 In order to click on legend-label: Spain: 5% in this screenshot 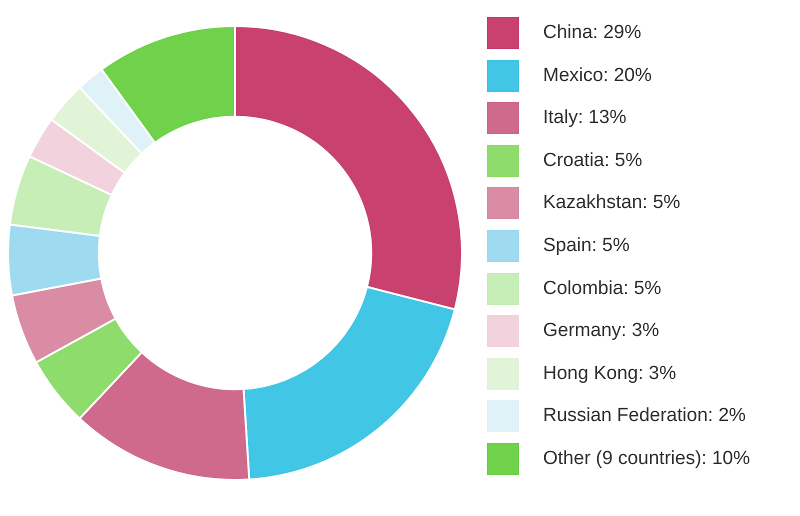, I will do `click(586, 245)`.